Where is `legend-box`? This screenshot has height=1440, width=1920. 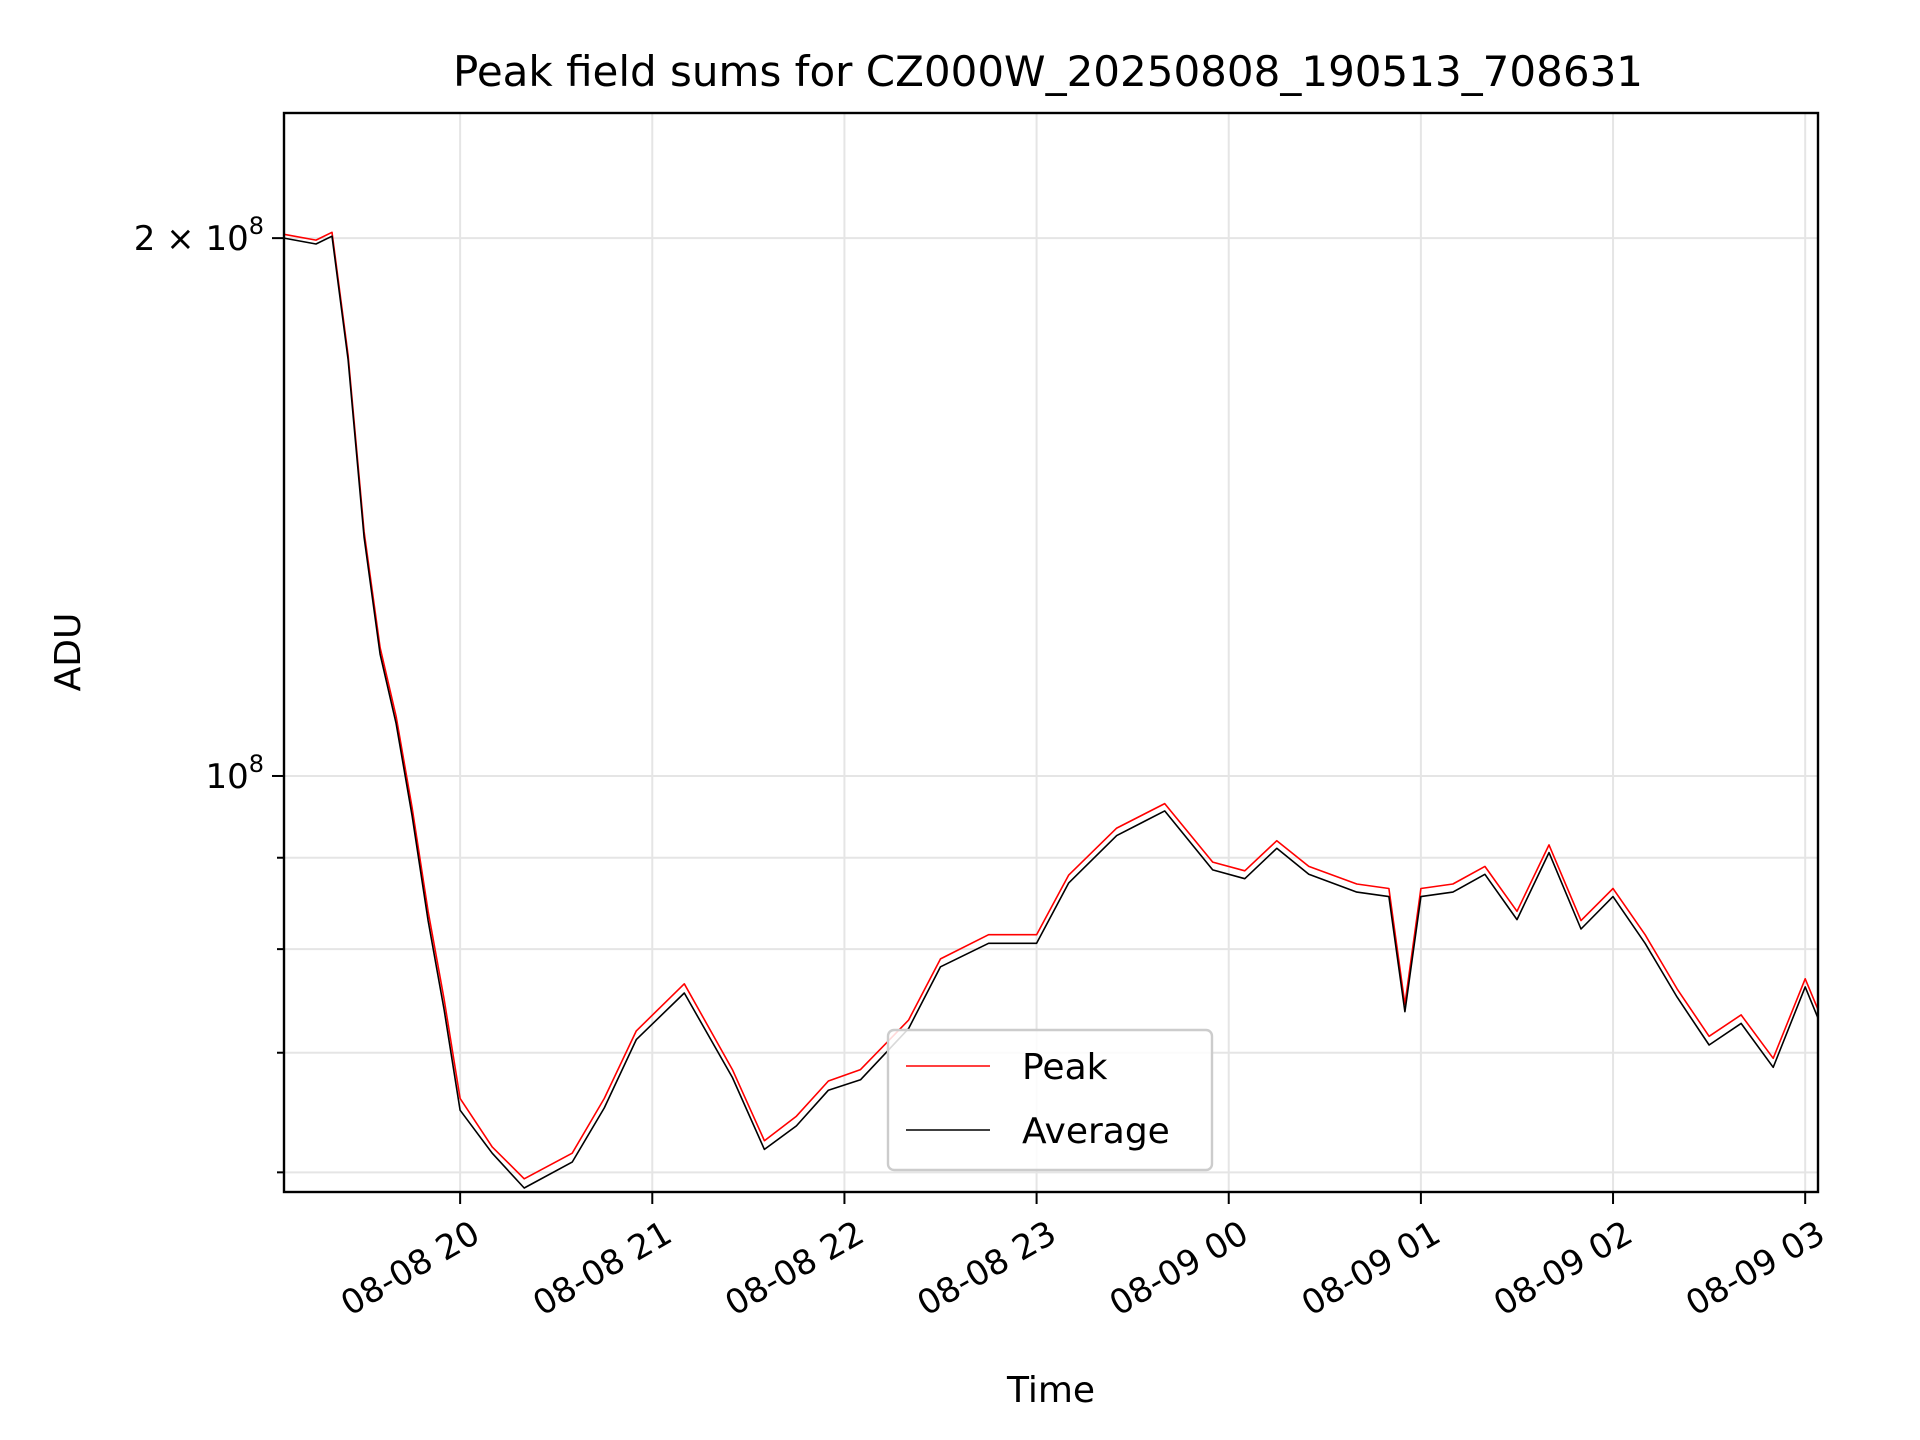 legend-box is located at coordinates (1050, 1100).